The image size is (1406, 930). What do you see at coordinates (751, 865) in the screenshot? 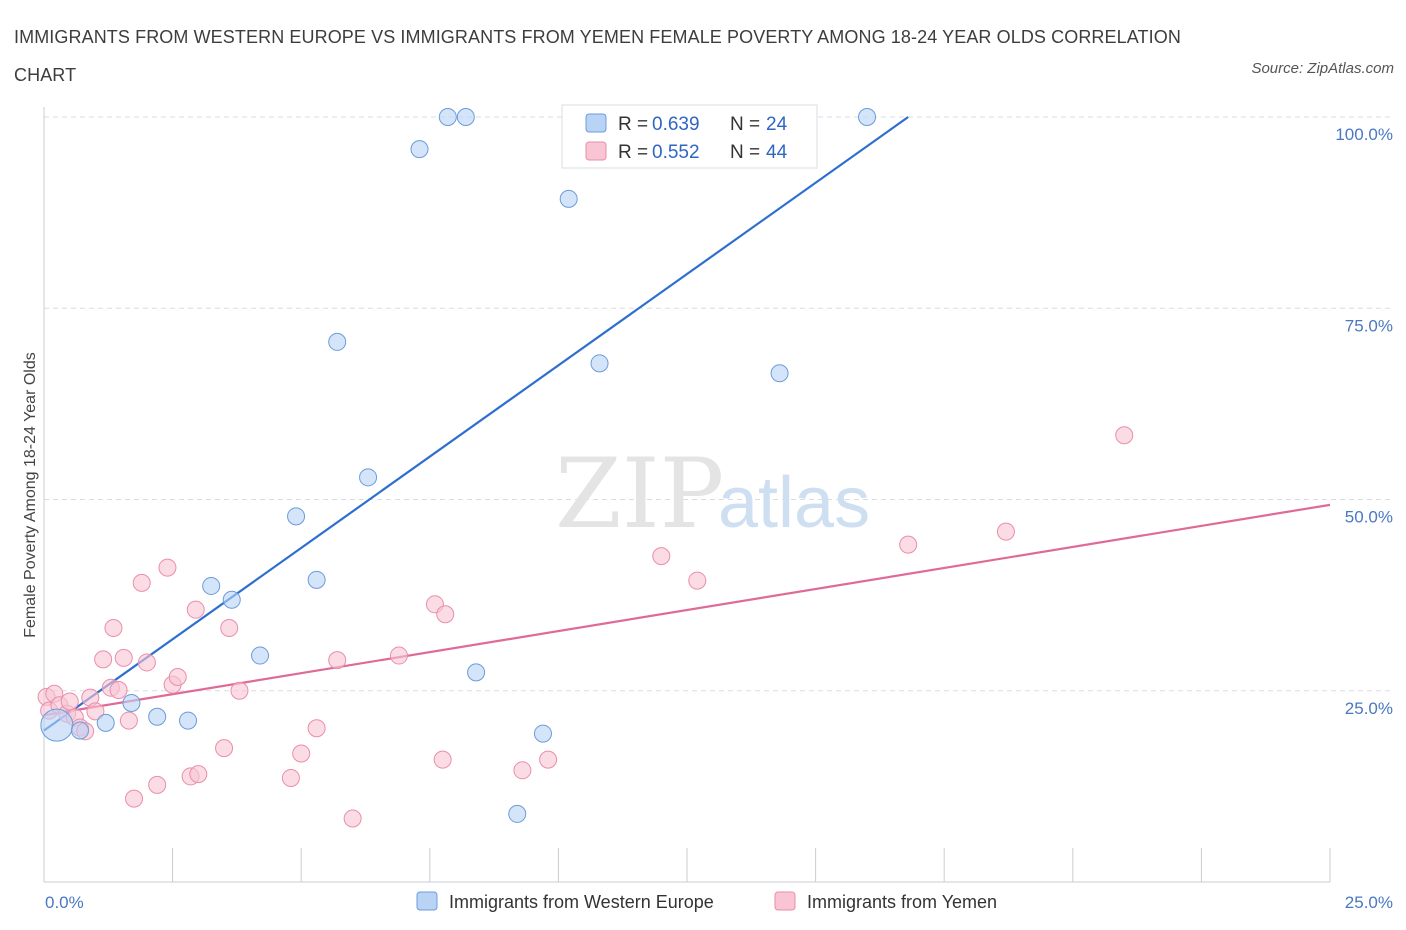
I see `x-tick-marks` at bounding box center [751, 865].